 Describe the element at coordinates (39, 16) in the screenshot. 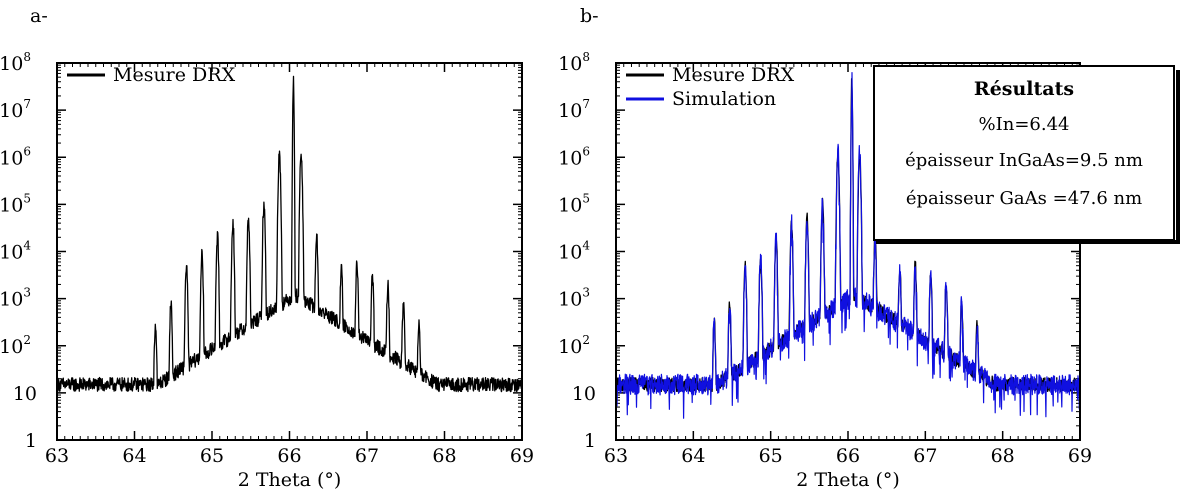

I see `panel-label-a: a-` at that location.